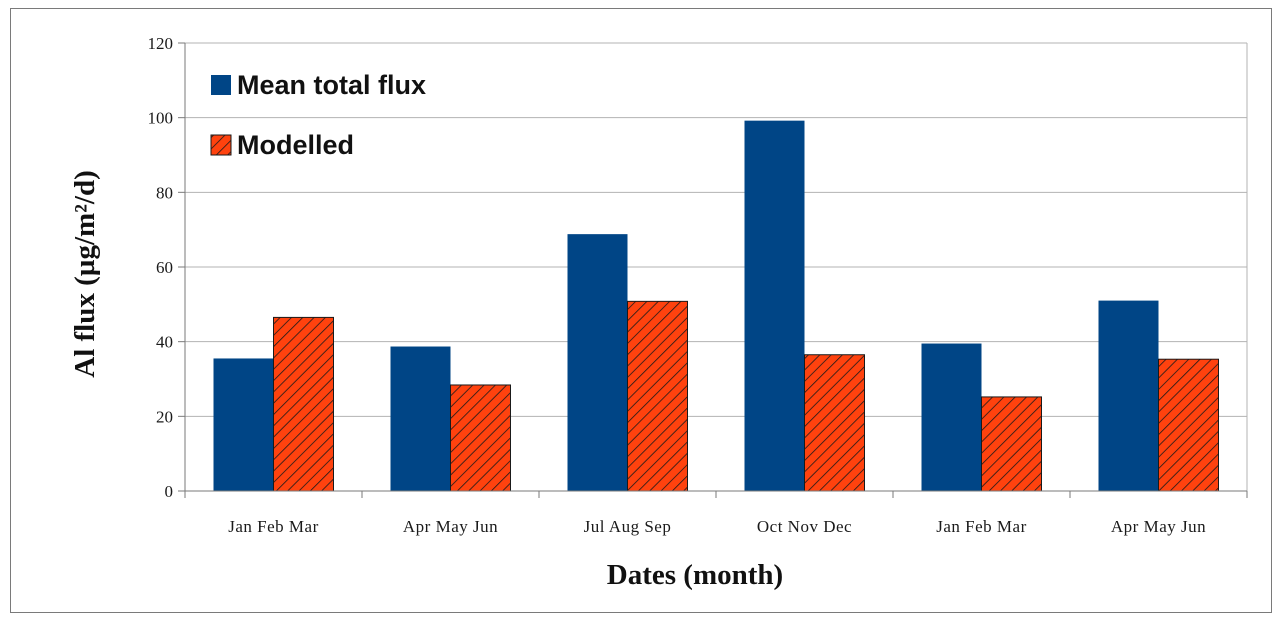 This screenshot has height=623, width=1281. Describe the element at coordinates (221, 145) in the screenshot. I see `legend-swatch-modelled` at that location.